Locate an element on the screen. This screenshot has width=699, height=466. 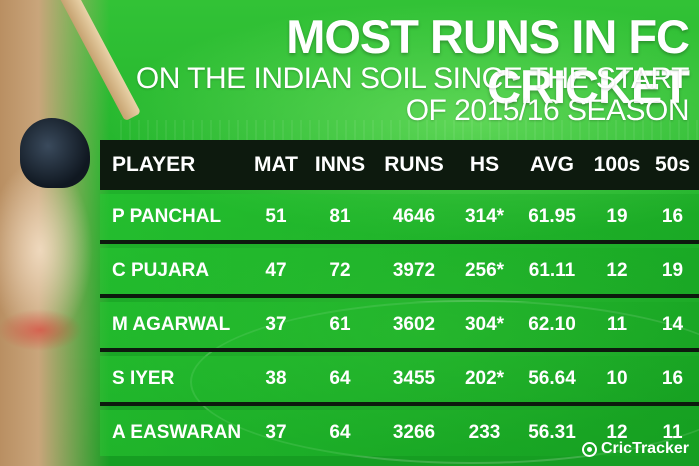
cell-hs: 314* is located at coordinates (484, 216).